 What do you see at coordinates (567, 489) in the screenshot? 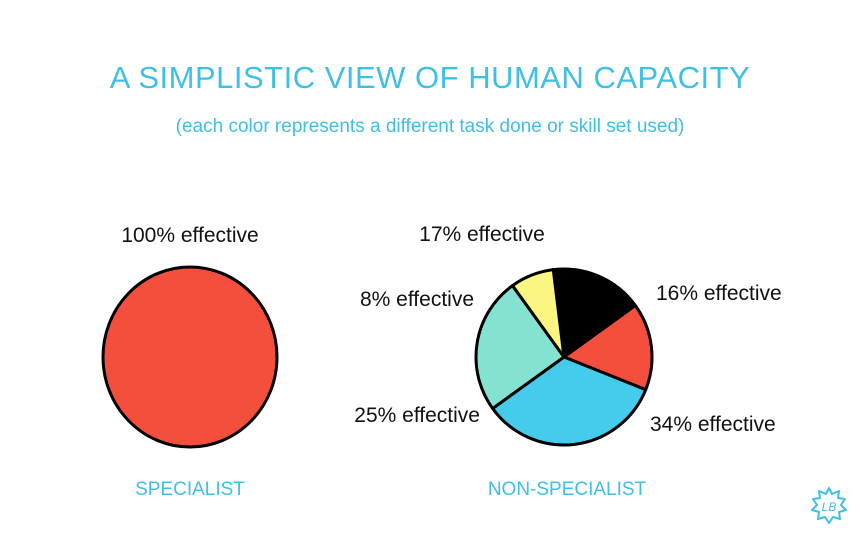
I see `caption-non-specialist: NON-SPECIALIST` at bounding box center [567, 489].